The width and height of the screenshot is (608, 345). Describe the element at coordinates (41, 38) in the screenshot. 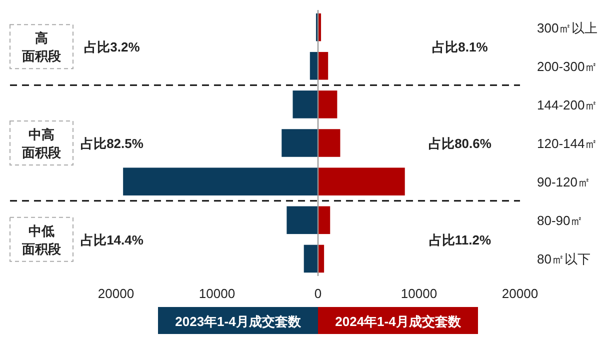

I see `text: 高` at that location.